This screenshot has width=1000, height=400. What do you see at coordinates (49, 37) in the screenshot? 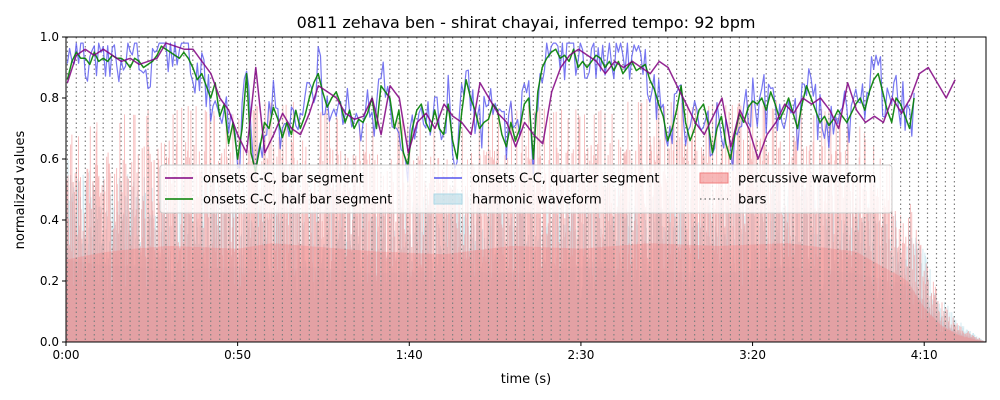
I see `y-tick-label: 1.0` at bounding box center [49, 37].